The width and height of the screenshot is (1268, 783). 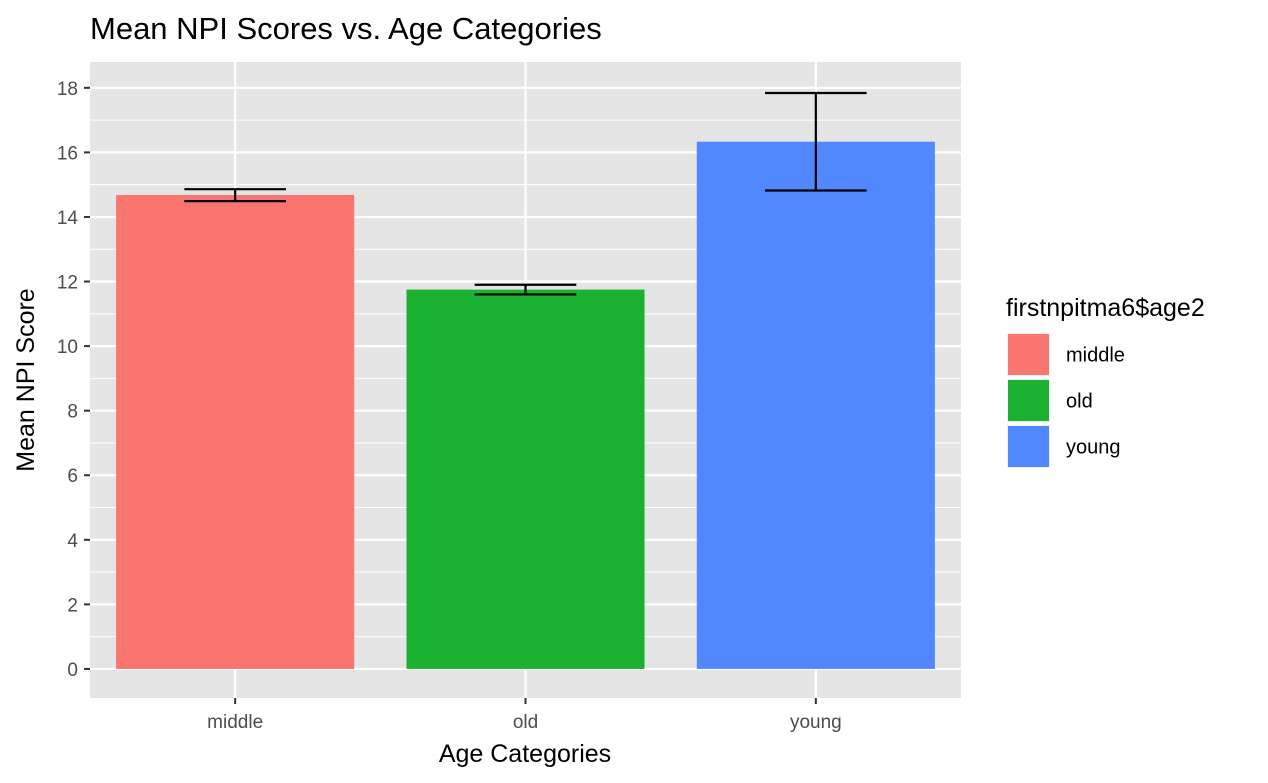 What do you see at coordinates (67, 153) in the screenshot?
I see `y-tick-label: 16` at bounding box center [67, 153].